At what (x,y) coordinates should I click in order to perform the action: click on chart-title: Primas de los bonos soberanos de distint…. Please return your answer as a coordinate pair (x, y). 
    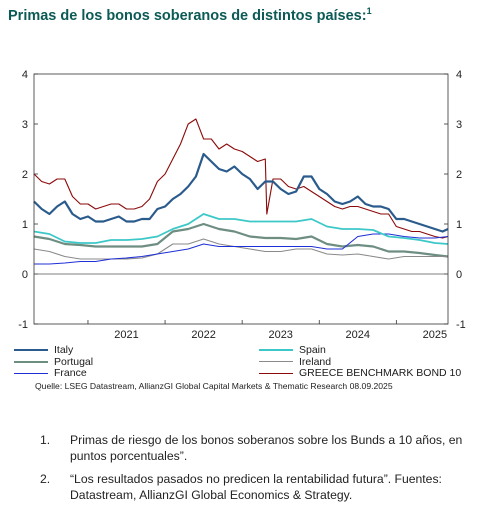
    Looking at the image, I should click on (190, 15).